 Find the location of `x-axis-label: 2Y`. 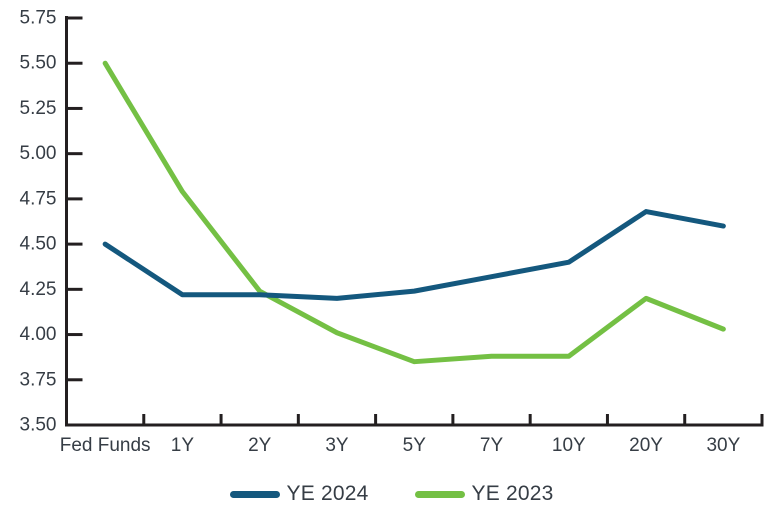

x-axis-label: 2Y is located at coordinates (260, 445).